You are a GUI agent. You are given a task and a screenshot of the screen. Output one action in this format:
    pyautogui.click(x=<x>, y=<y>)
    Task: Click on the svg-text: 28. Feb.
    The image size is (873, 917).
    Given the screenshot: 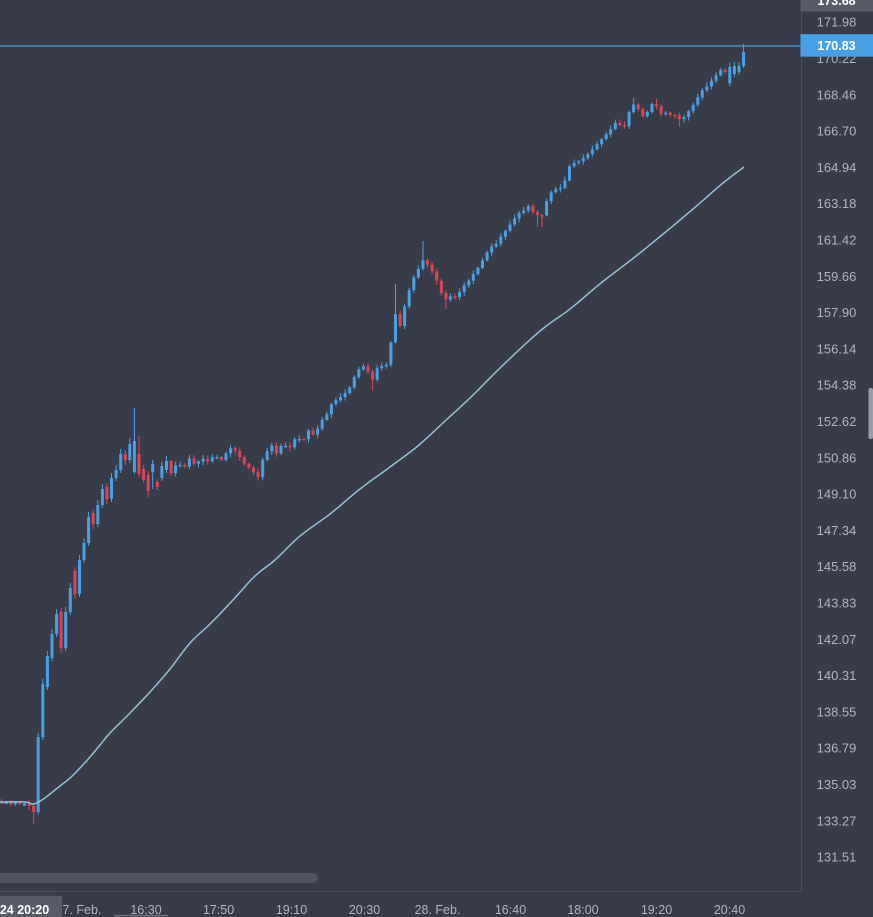 What is the action you would take?
    pyautogui.click(x=438, y=910)
    